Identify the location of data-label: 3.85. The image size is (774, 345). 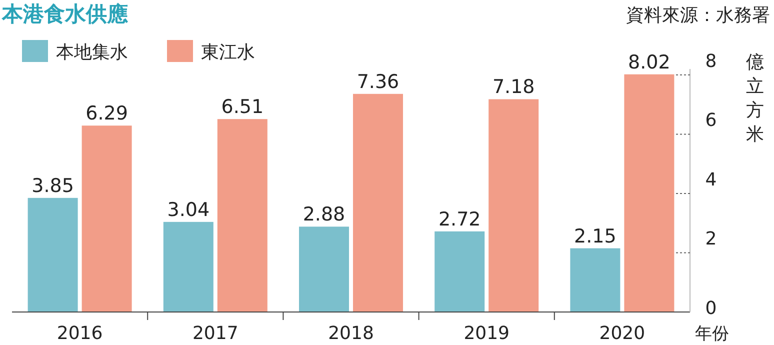
(53, 185).